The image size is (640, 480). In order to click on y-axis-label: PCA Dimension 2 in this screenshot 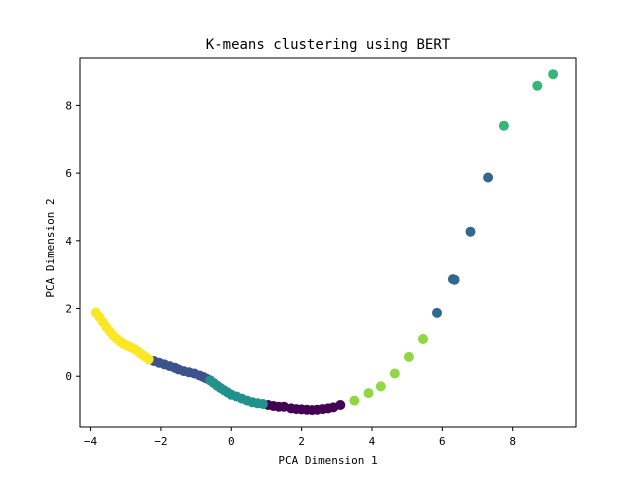, I will do `click(50, 247)`.